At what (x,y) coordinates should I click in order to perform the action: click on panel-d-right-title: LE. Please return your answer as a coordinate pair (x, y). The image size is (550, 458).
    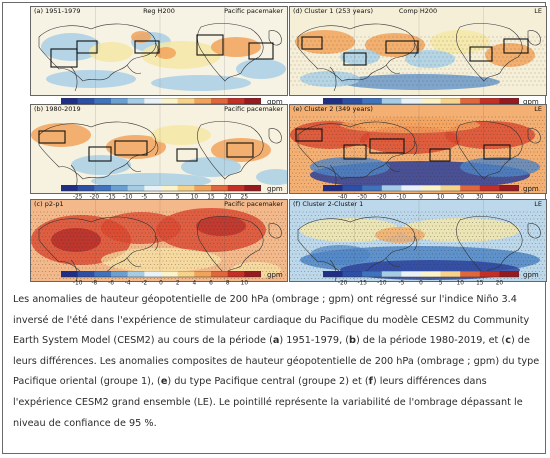
    Looking at the image, I should click on (538, 11).